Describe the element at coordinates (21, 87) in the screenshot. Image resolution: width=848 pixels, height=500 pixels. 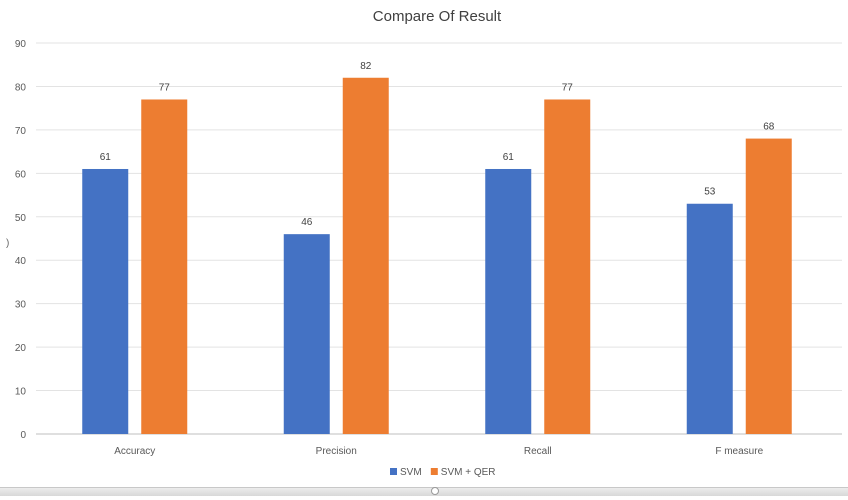
I see `y-tick-label: 80` at that location.